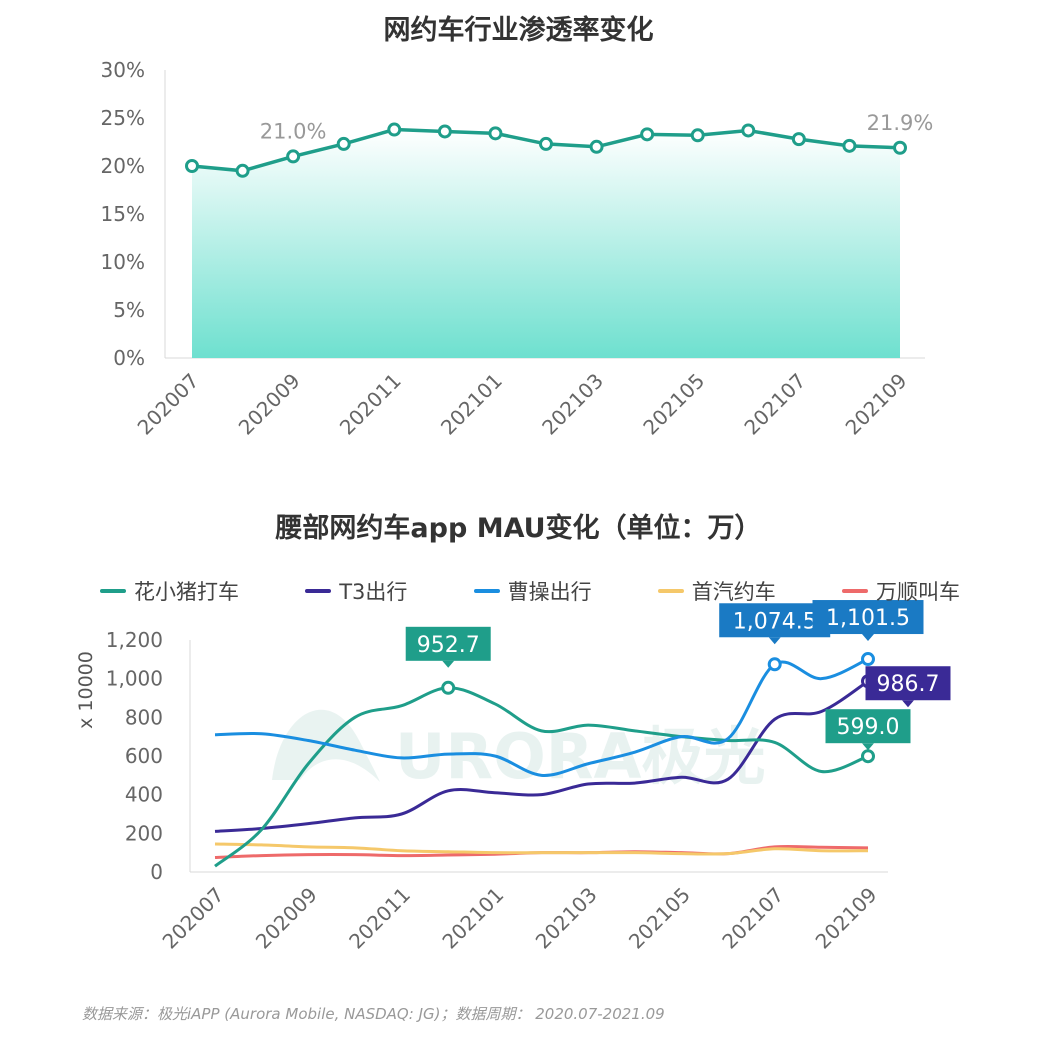  Describe the element at coordinates (123, 118) in the screenshot. I see `y-tick-label: 25%` at that location.